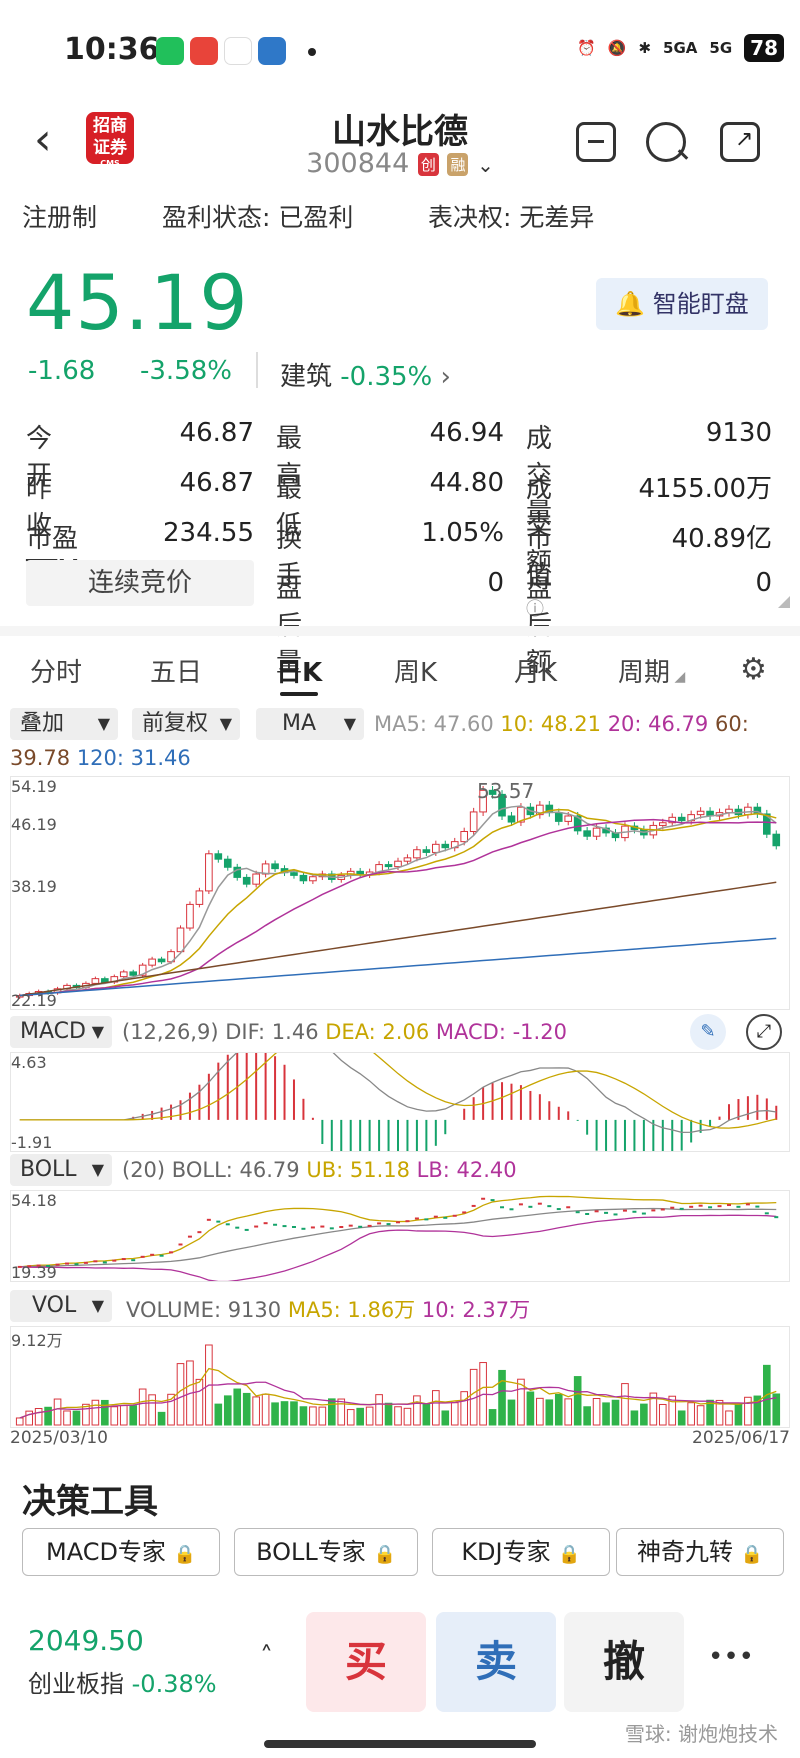 This screenshot has height=1758, width=800. I want to click on macd-expert-button: MACD专家 🔒, so click(121, 1552).